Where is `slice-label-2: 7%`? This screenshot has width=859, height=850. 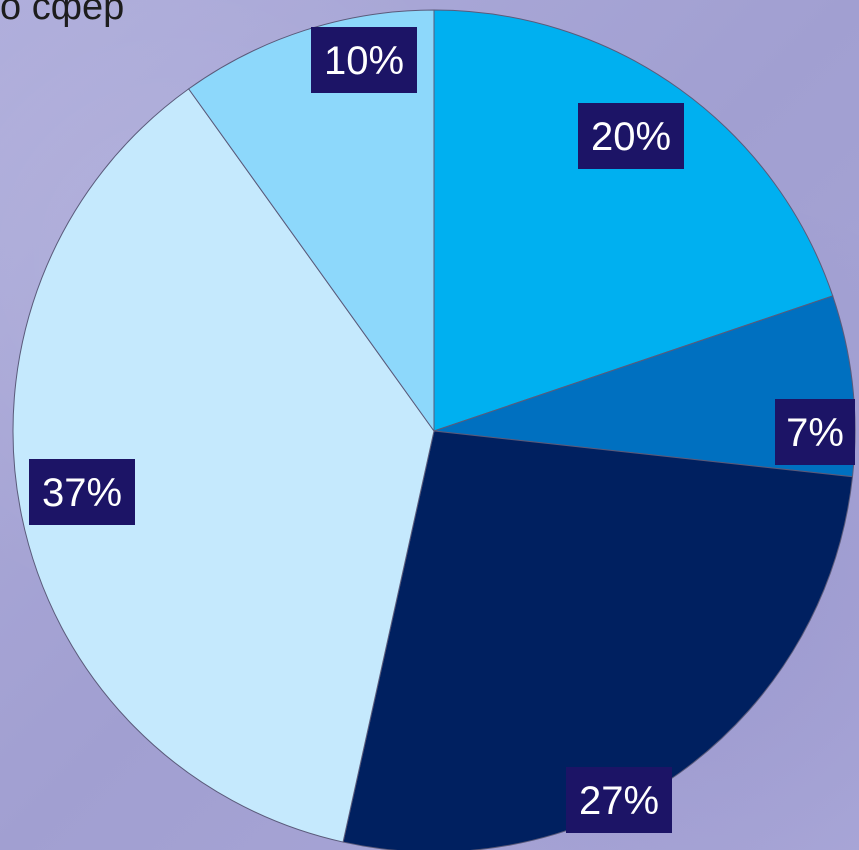
slice-label-2: 7% is located at coordinates (815, 432).